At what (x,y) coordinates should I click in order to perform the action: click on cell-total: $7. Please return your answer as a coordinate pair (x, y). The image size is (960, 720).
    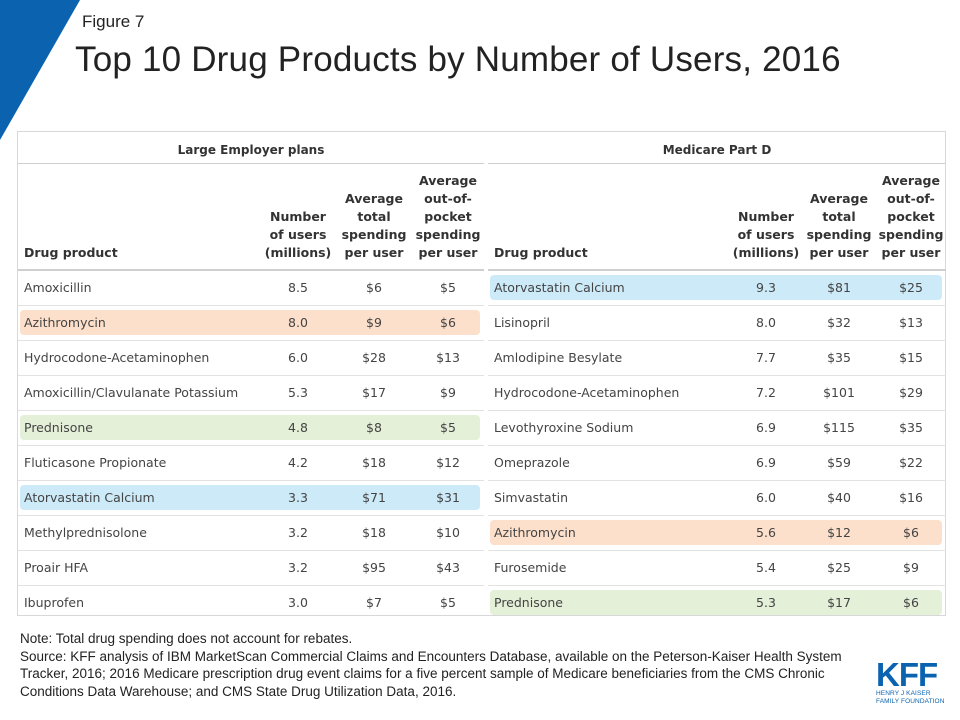
    Looking at the image, I should click on (374, 602).